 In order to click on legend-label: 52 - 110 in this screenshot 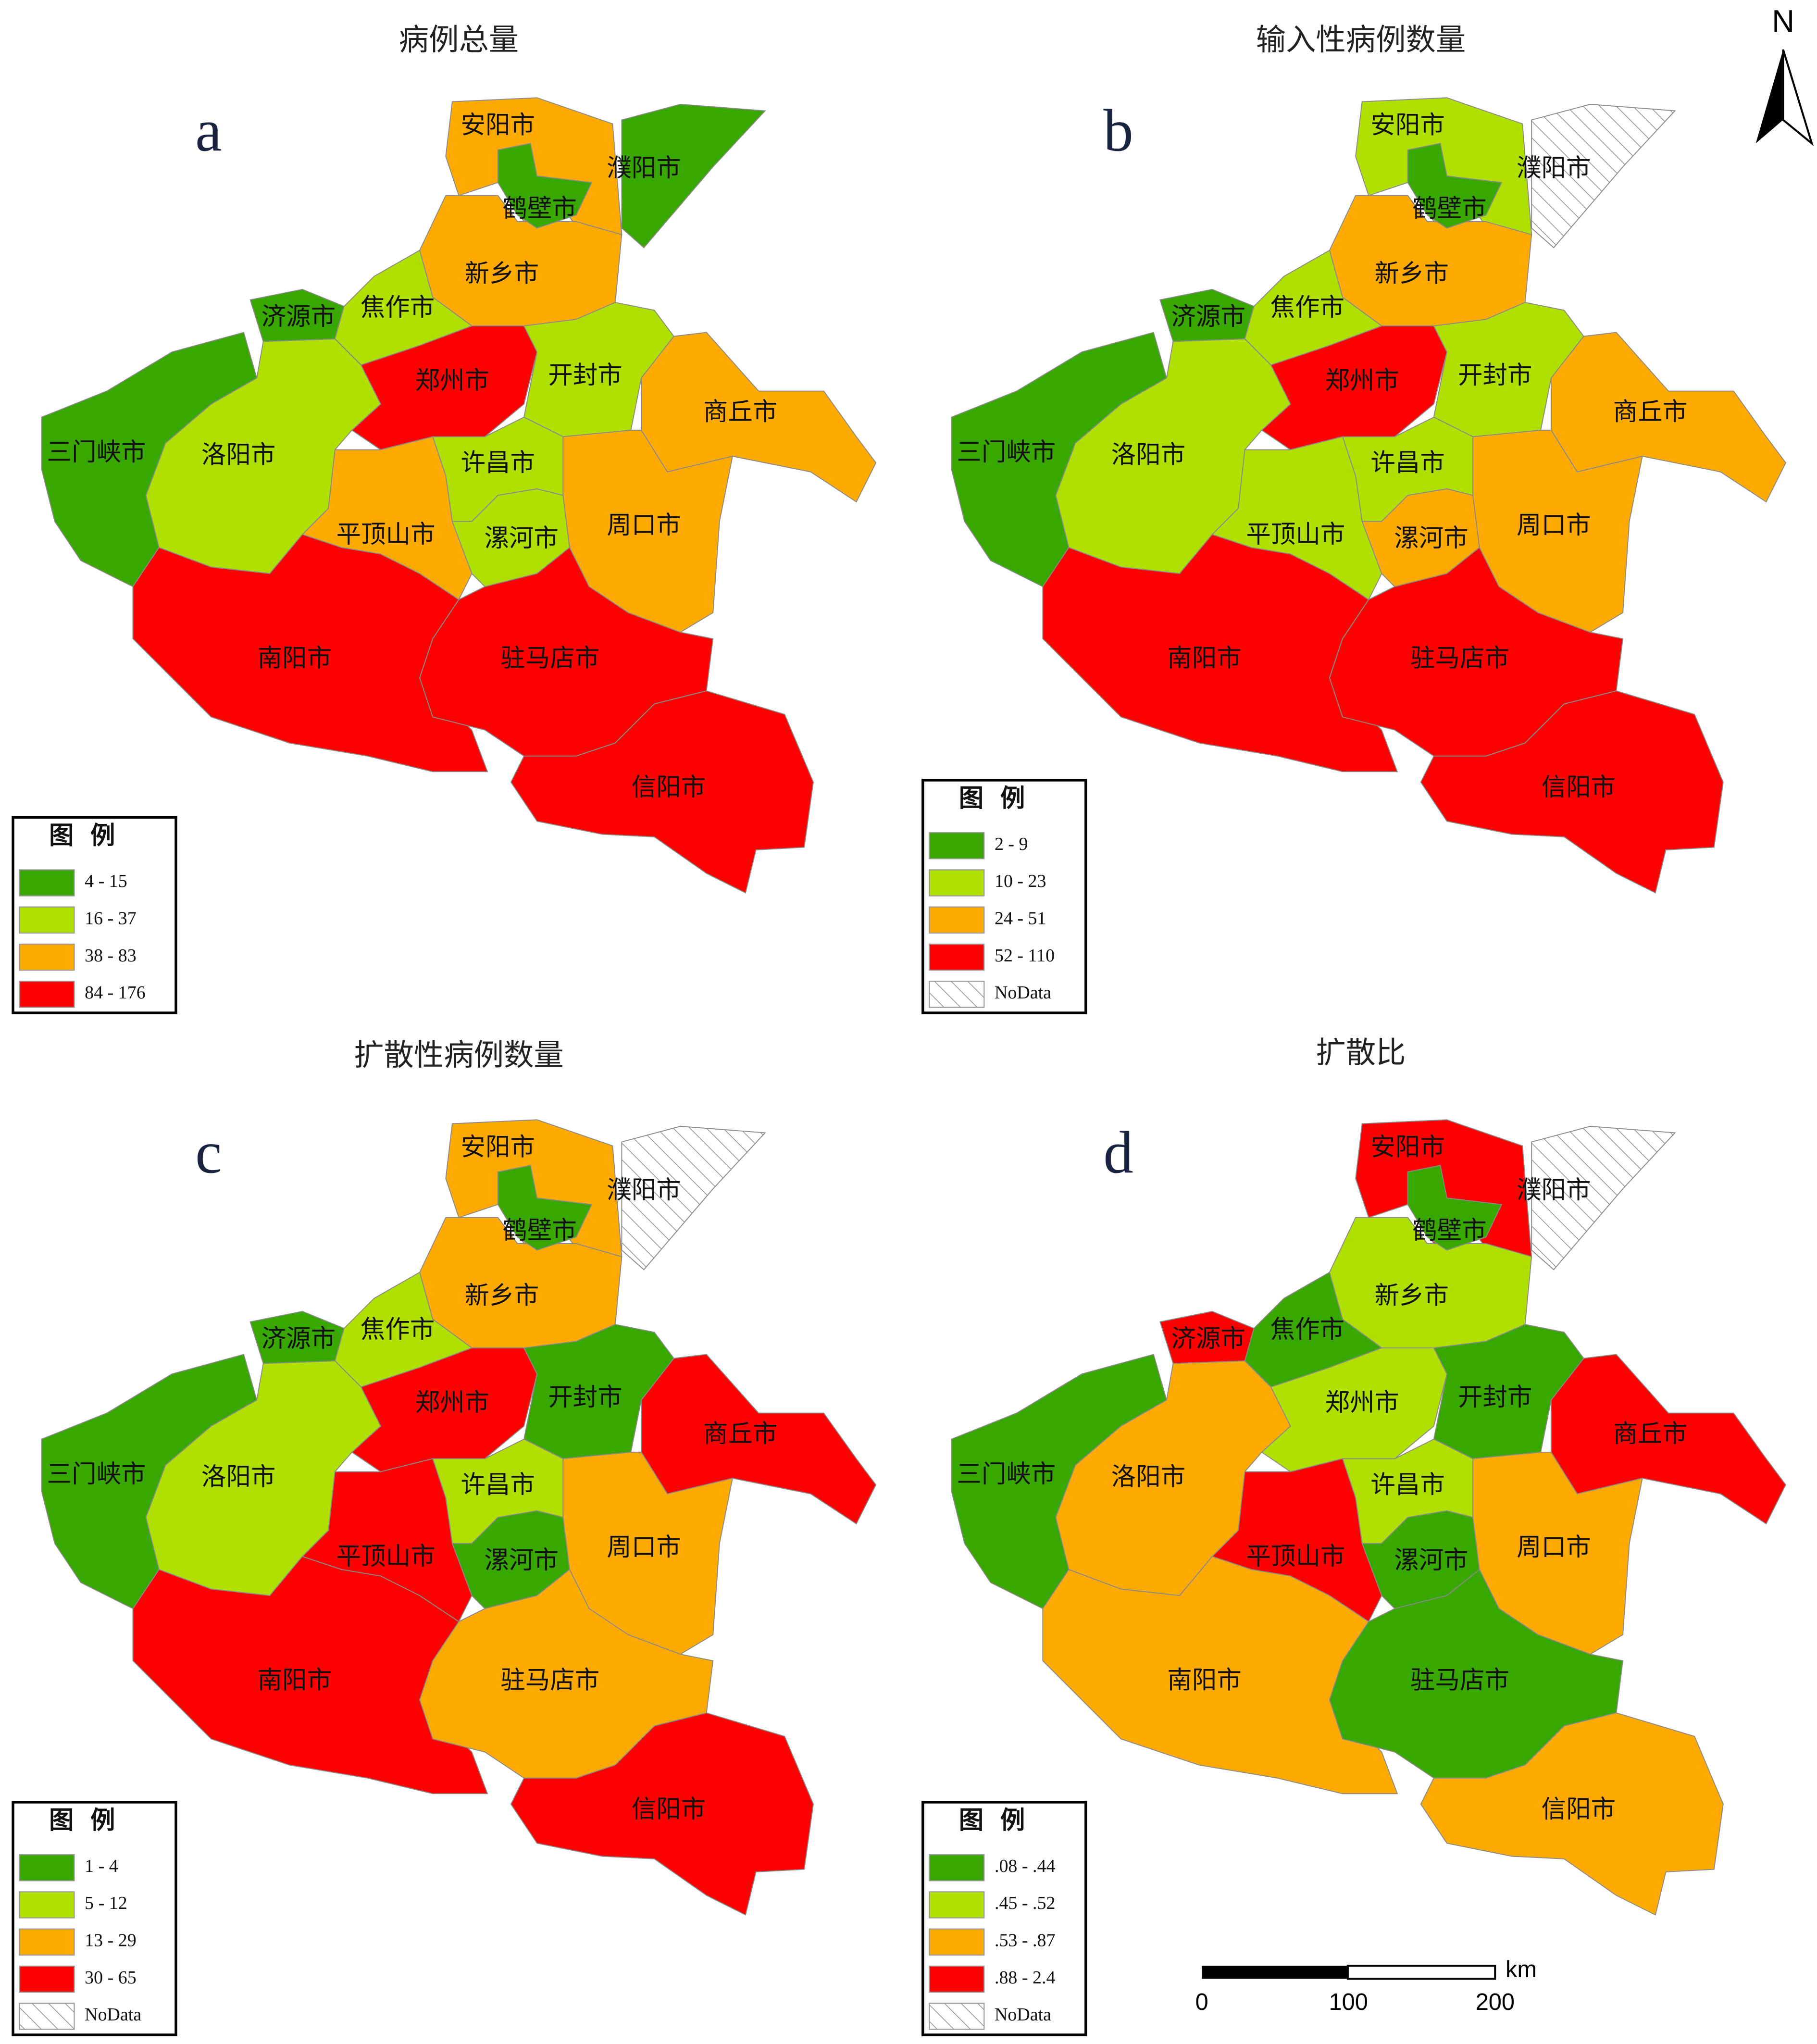, I will do `click(1025, 956)`.